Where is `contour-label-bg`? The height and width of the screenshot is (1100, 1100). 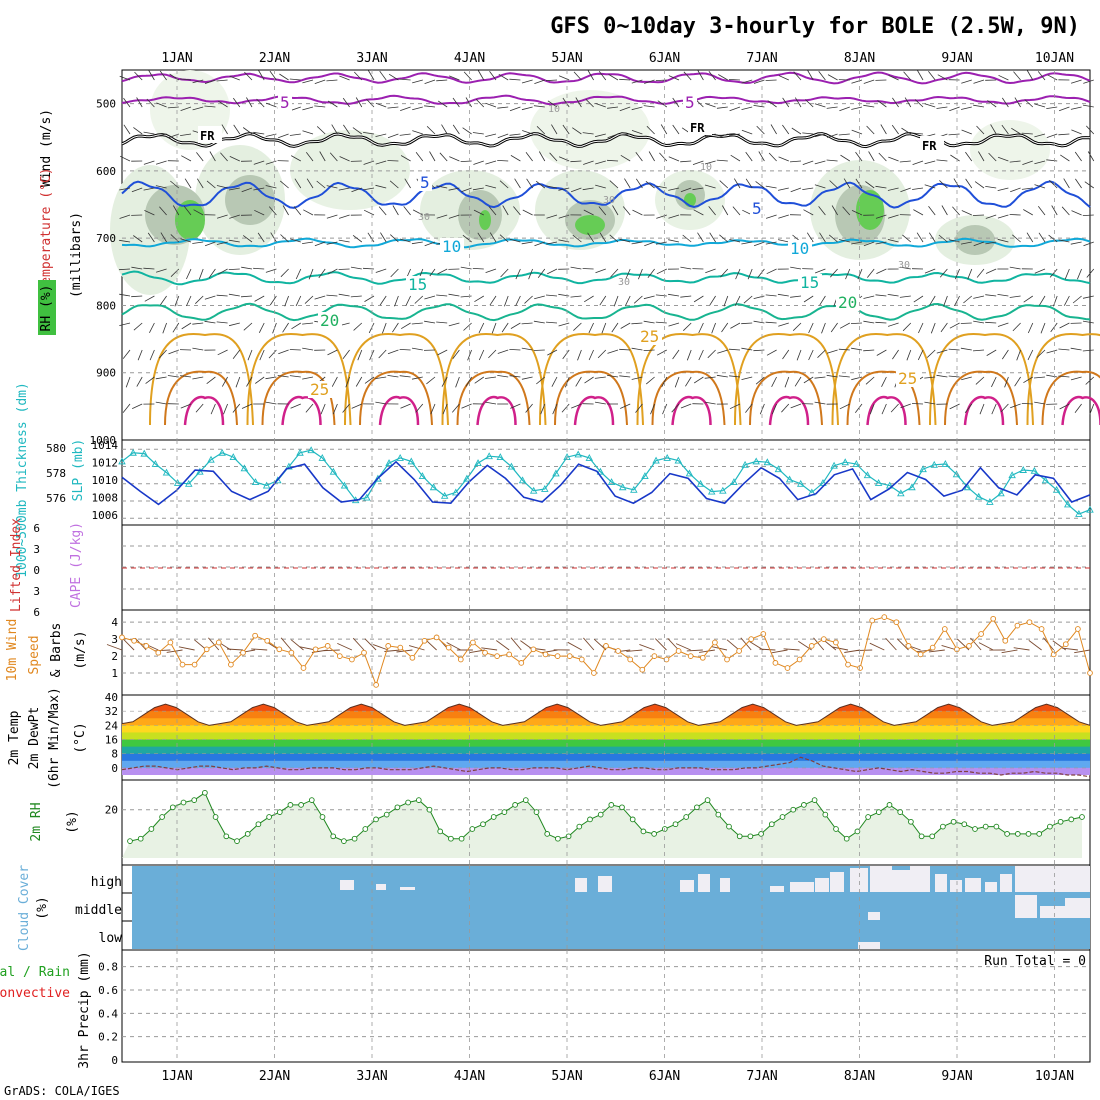 contour-label-bg is located at coordinates (650, 336).